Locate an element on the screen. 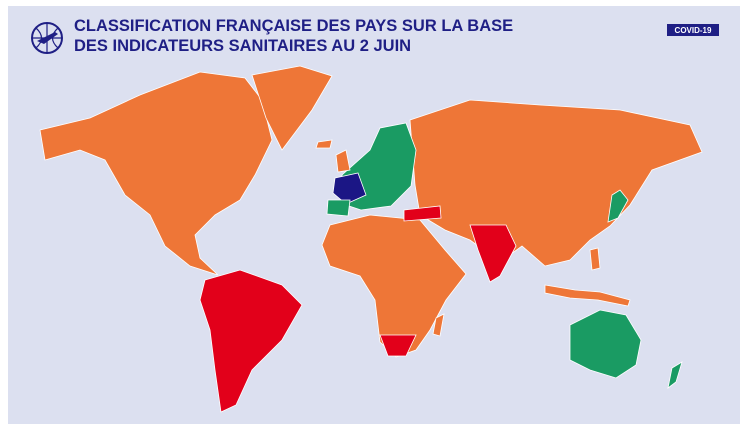 The height and width of the screenshot is (430, 748). badge-text: COVID-19 is located at coordinates (693, 30).